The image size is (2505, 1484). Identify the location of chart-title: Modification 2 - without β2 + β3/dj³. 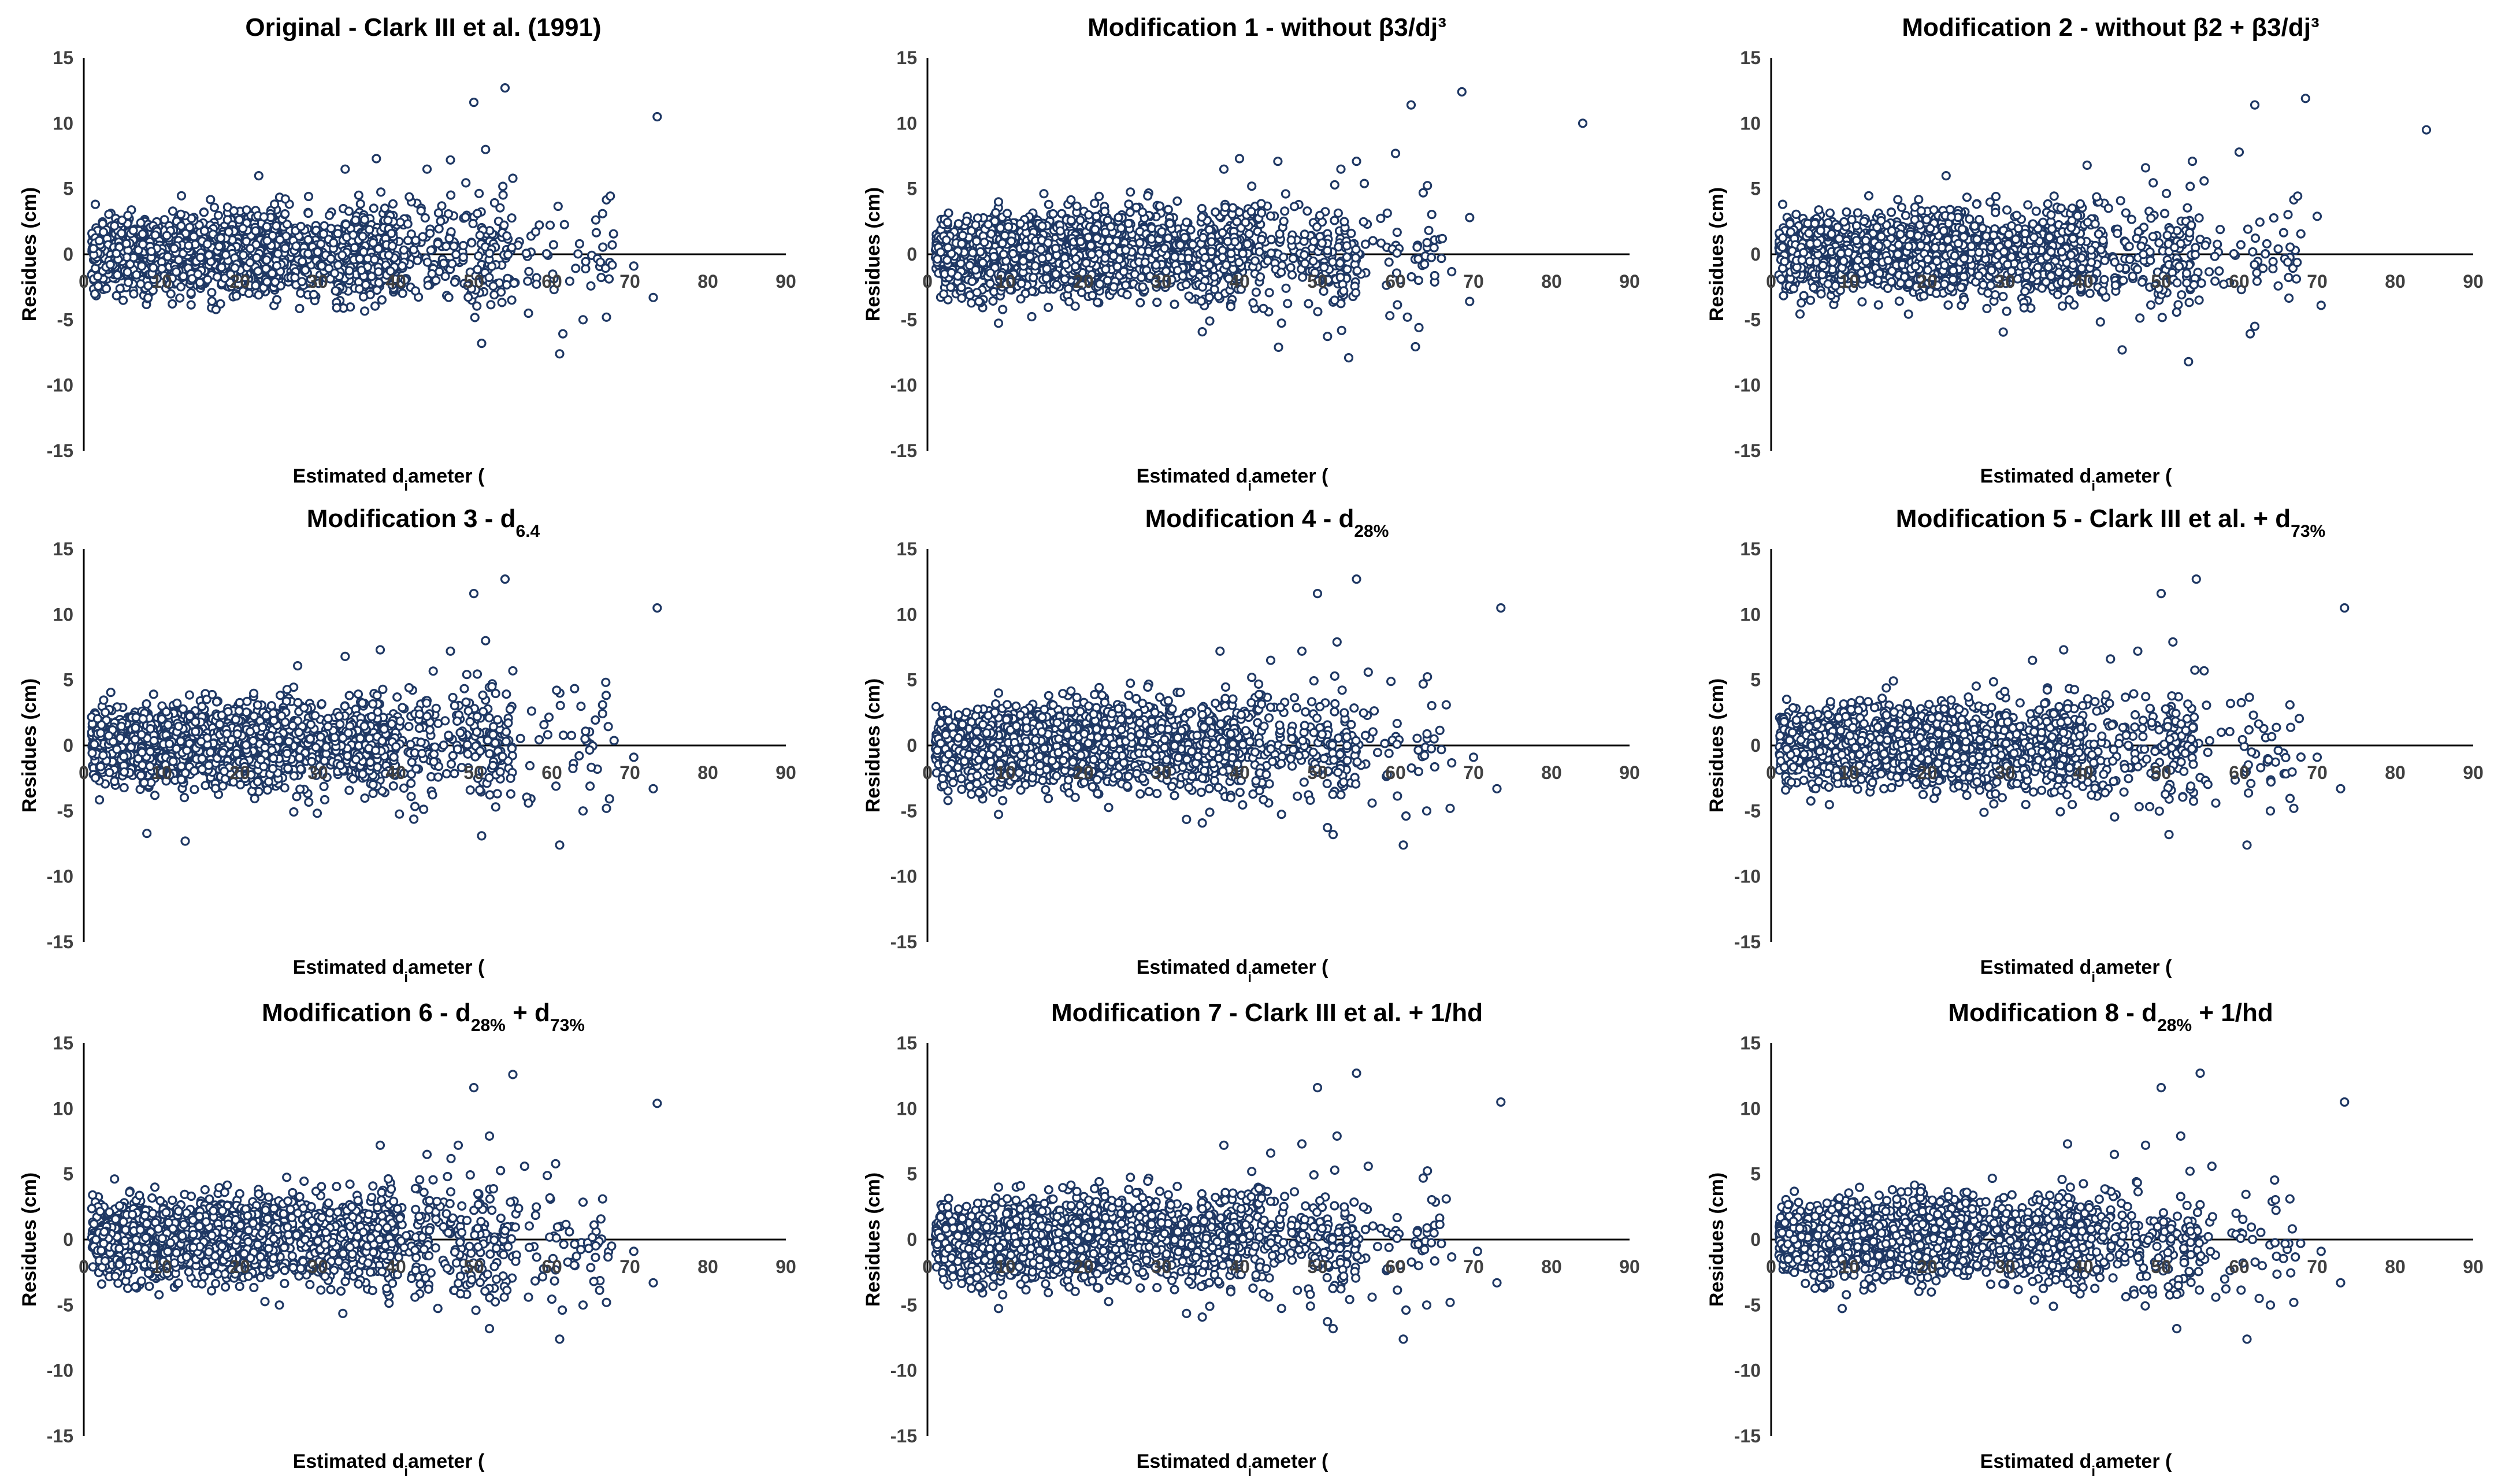
(2110, 28).